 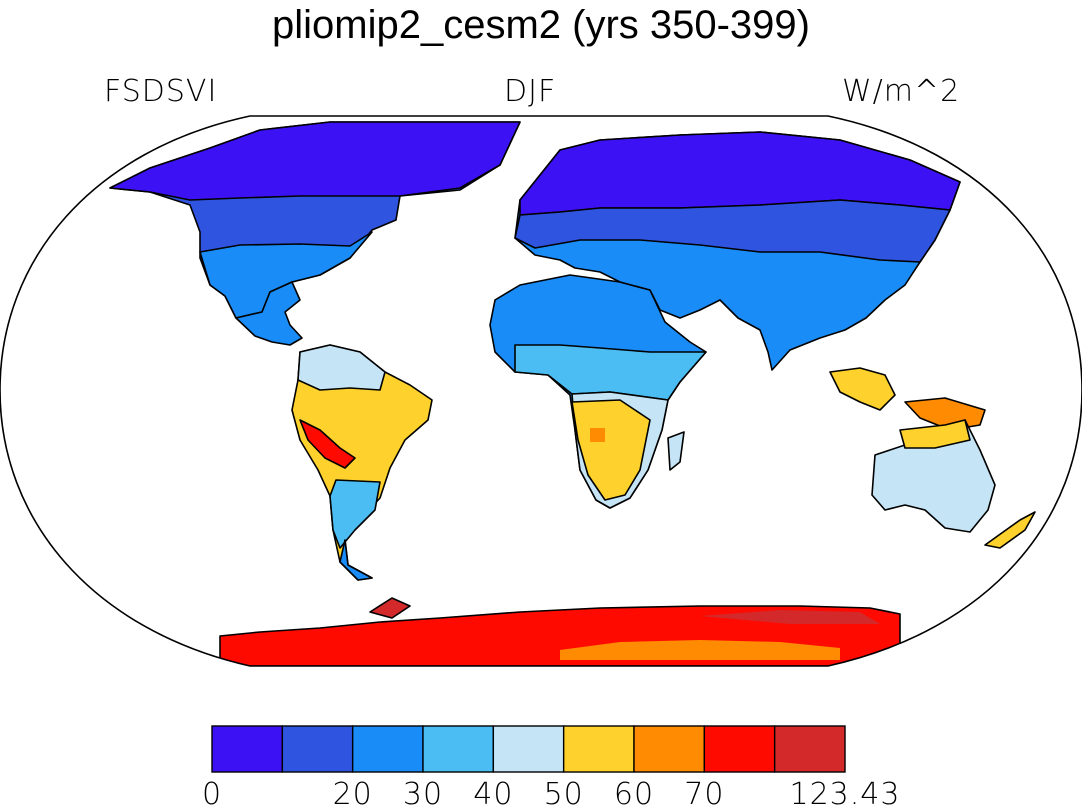 I want to click on variable-label: FSDSVI, so click(x=161, y=91).